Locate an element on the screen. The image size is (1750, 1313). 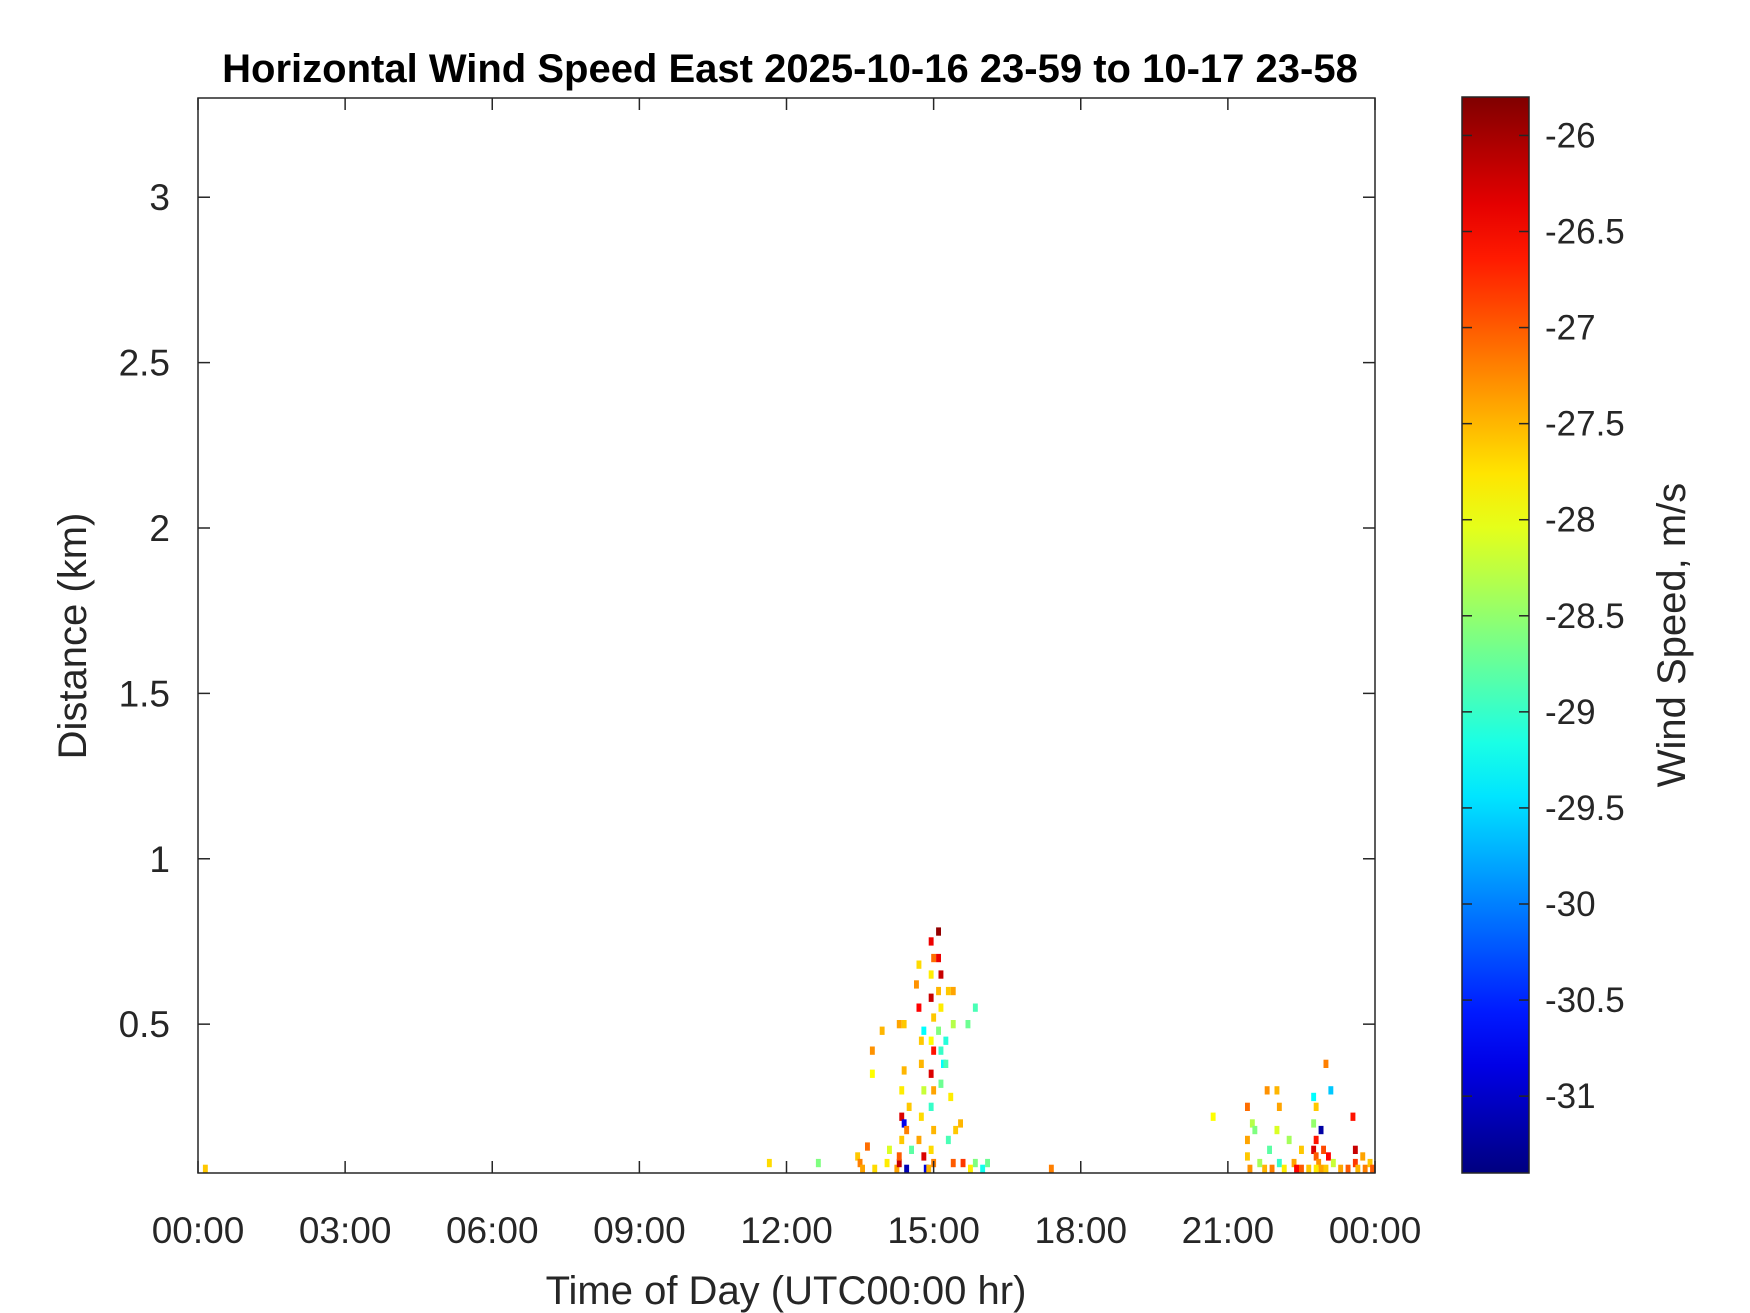
colorbar-tick-label: -29 is located at coordinates (1570, 712).